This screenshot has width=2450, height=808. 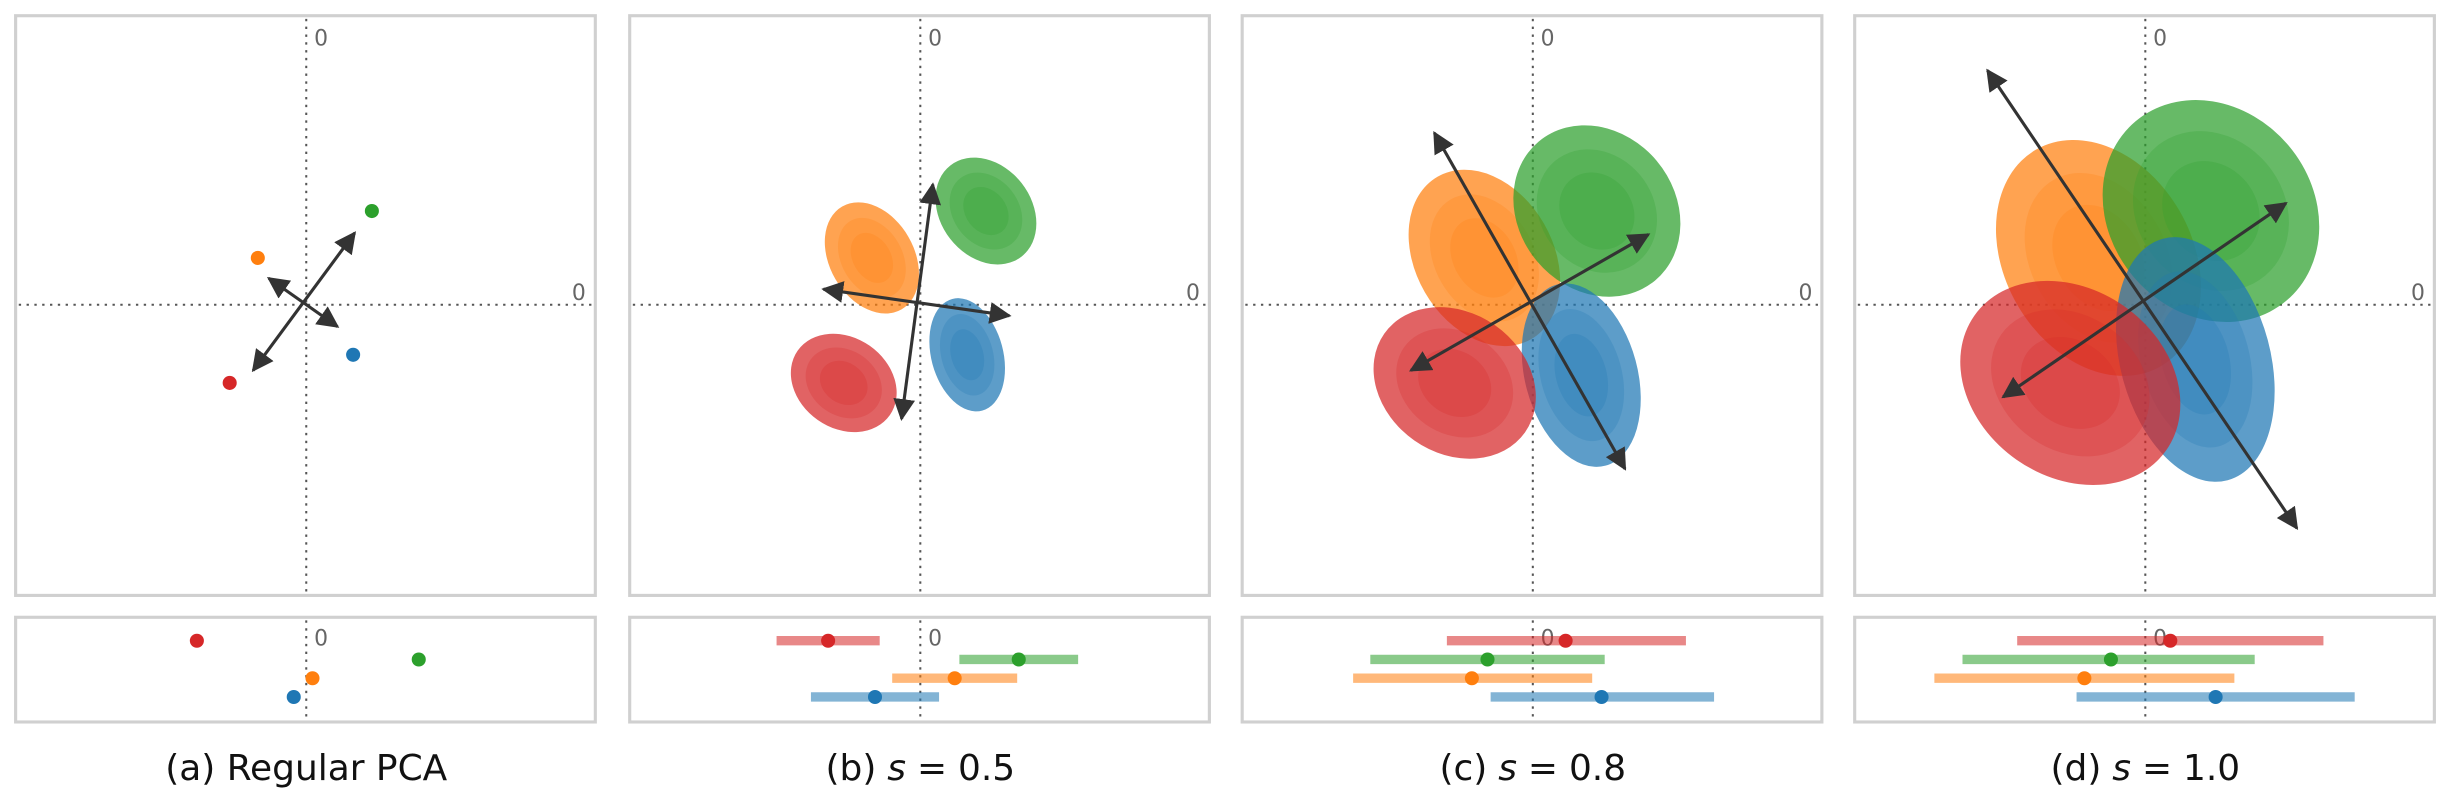 What do you see at coordinates (851, 768) in the screenshot?
I see `caption-letter: (b)` at bounding box center [851, 768].